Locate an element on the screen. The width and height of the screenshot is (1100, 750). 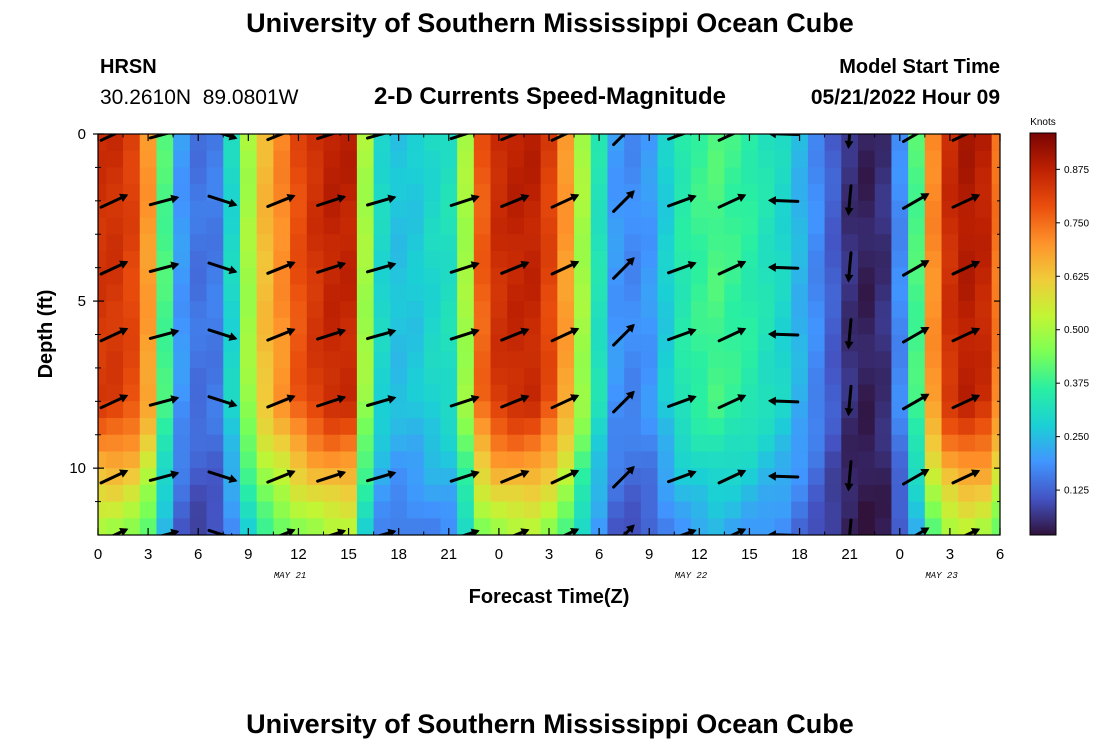
colorbar-tick-label: 0.875 is located at coordinates (1076, 170).